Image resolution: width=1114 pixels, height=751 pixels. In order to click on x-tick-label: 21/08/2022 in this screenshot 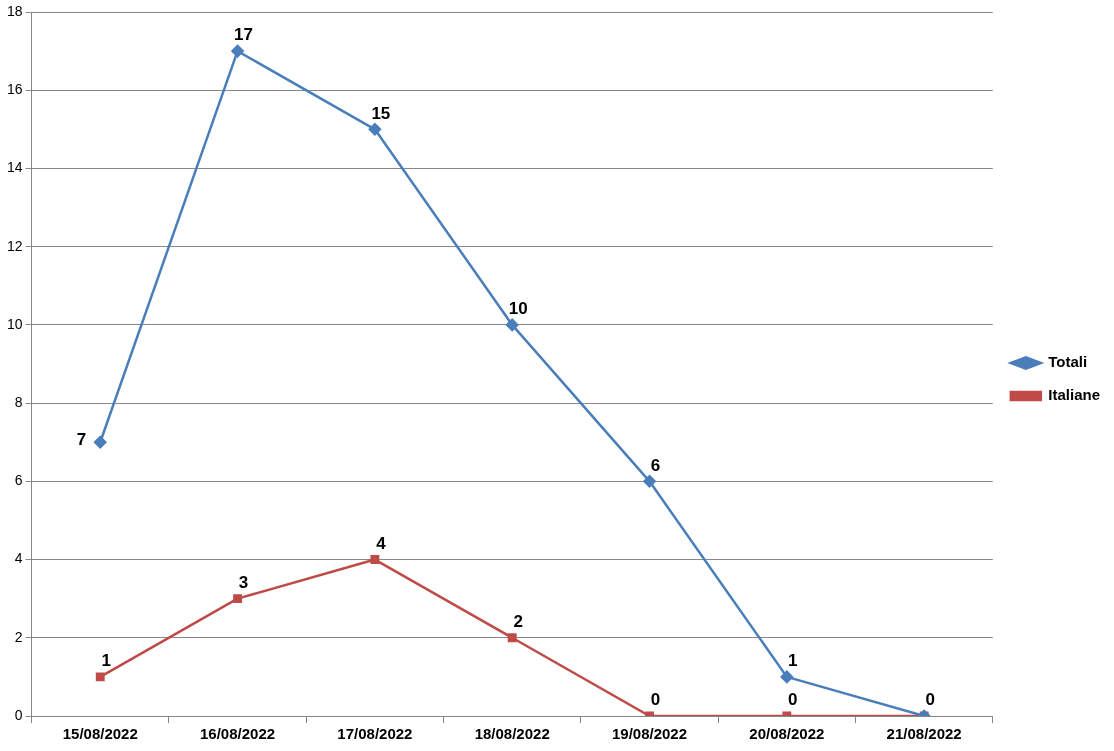, I will do `click(924, 734)`.